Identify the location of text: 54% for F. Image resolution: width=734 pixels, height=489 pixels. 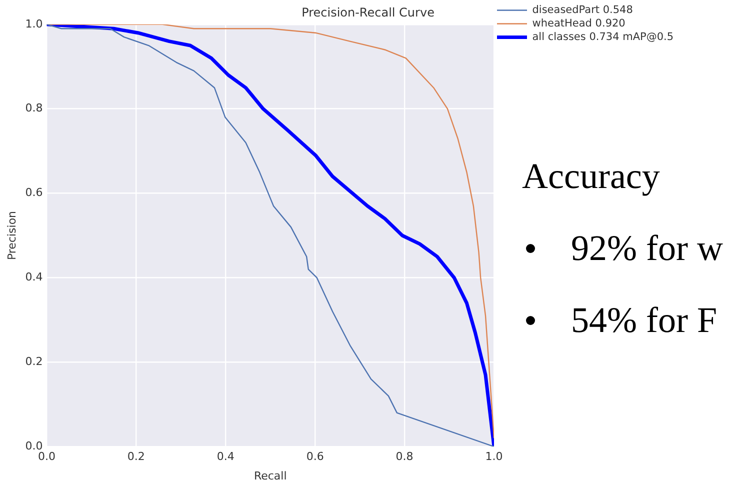
(644, 320).